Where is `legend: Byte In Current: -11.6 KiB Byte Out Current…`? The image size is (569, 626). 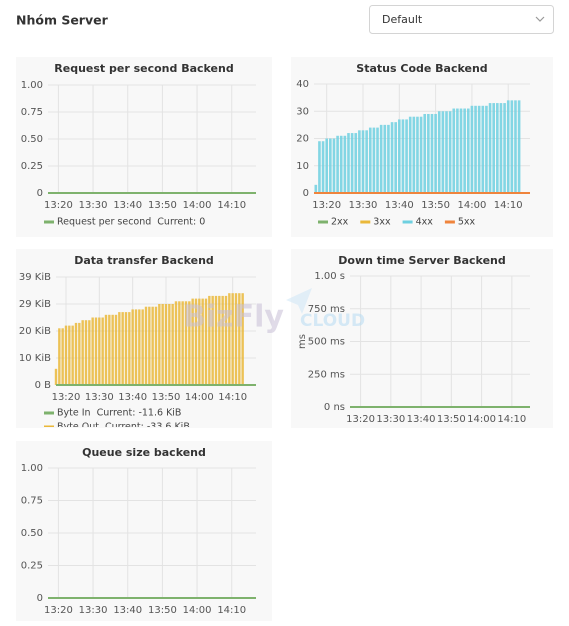 legend: Byte In Current: -11.6 KiB Byte Out Current… is located at coordinates (117, 420).